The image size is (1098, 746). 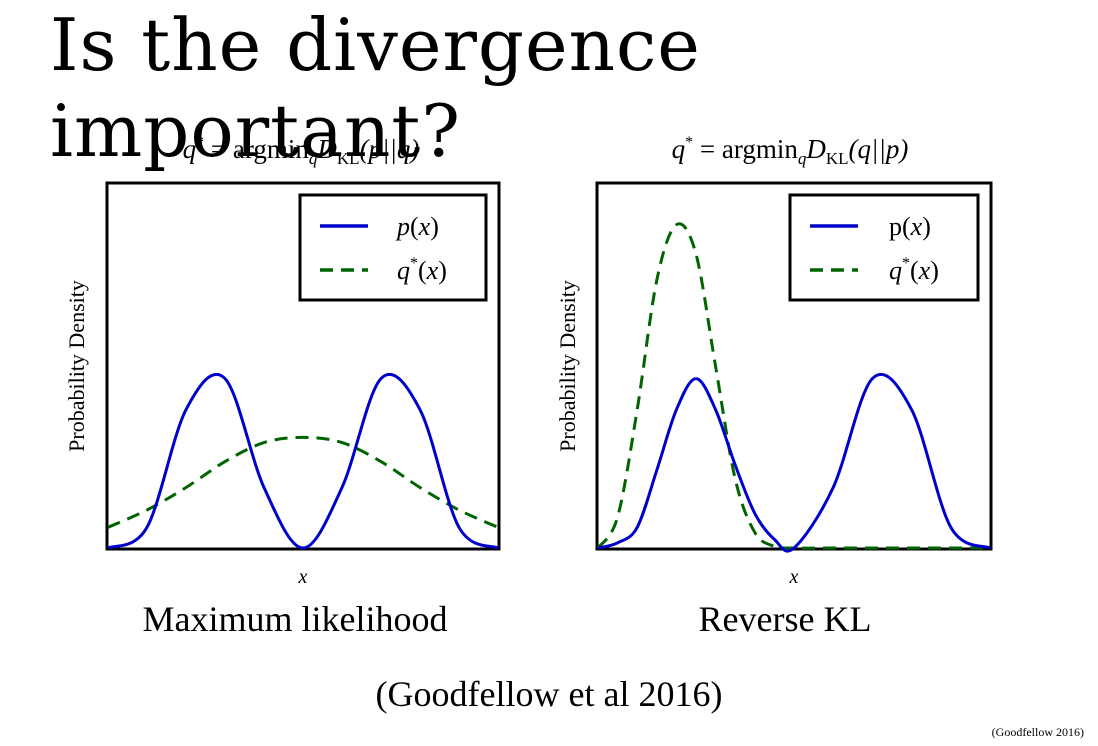 I want to click on footer-note: (Goodfellow 2016), so click(x=1037, y=732).